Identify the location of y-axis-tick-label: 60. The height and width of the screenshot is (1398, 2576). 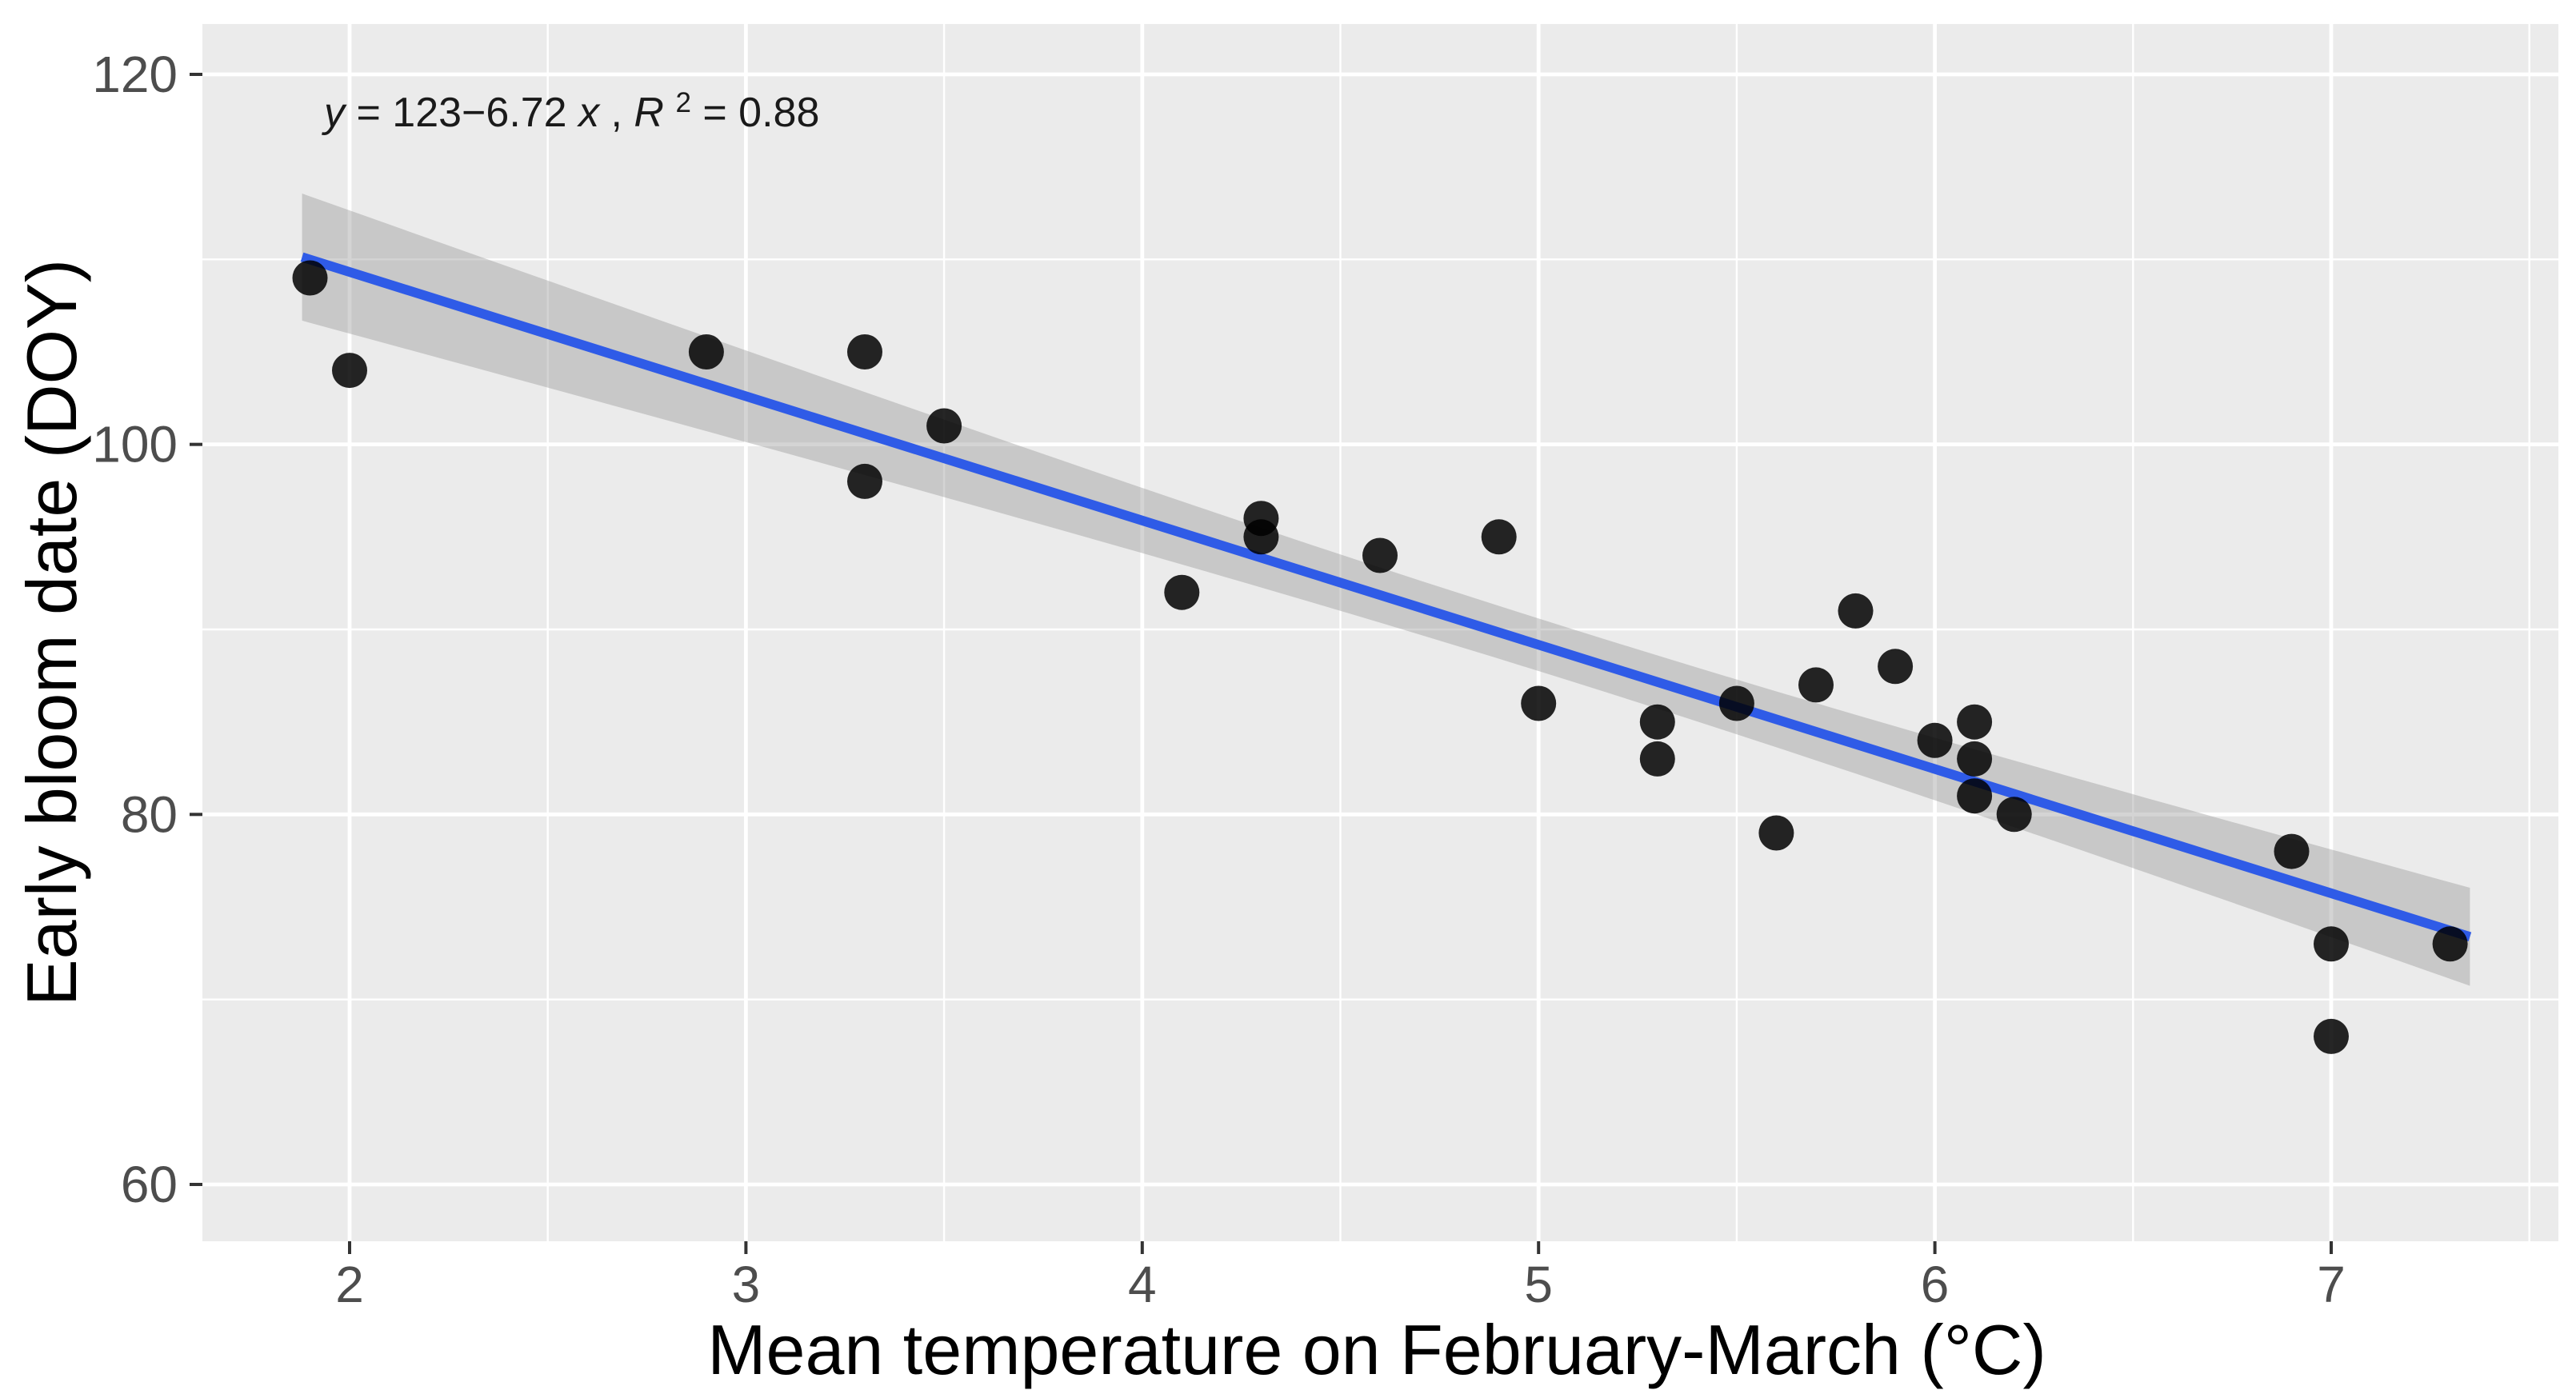
(149, 1184).